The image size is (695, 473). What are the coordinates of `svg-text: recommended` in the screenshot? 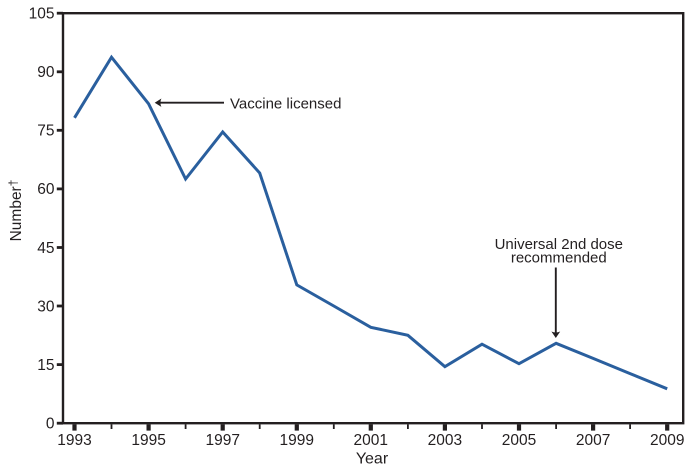 It's located at (559, 258).